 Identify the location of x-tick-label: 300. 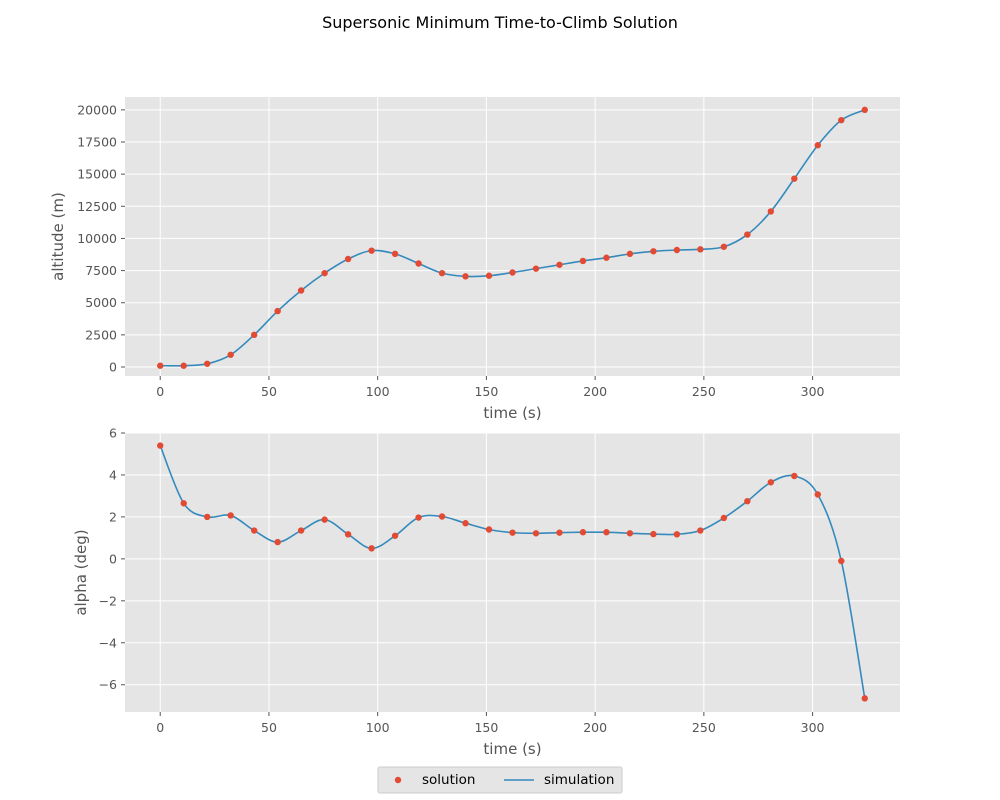
(813, 727).